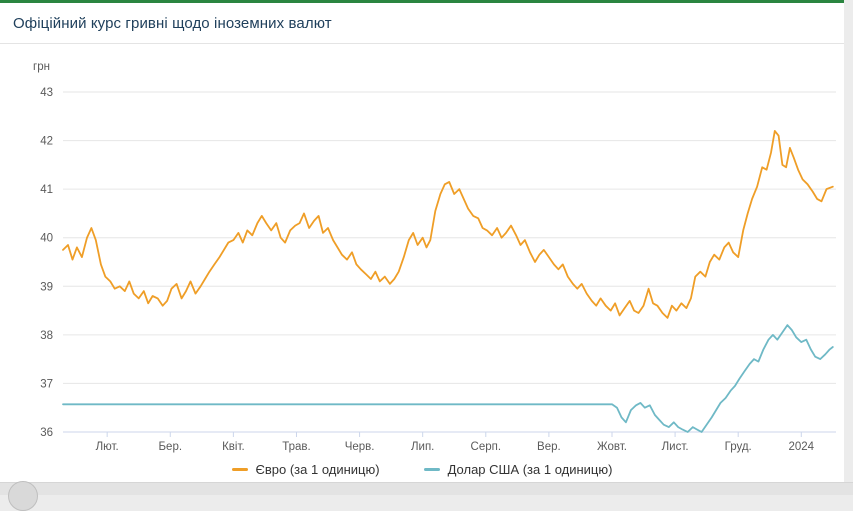 Image resolution: width=853 pixels, height=511 pixels. Describe the element at coordinates (41, 67) in the screenshot. I see `y-axis-title: грн` at that location.